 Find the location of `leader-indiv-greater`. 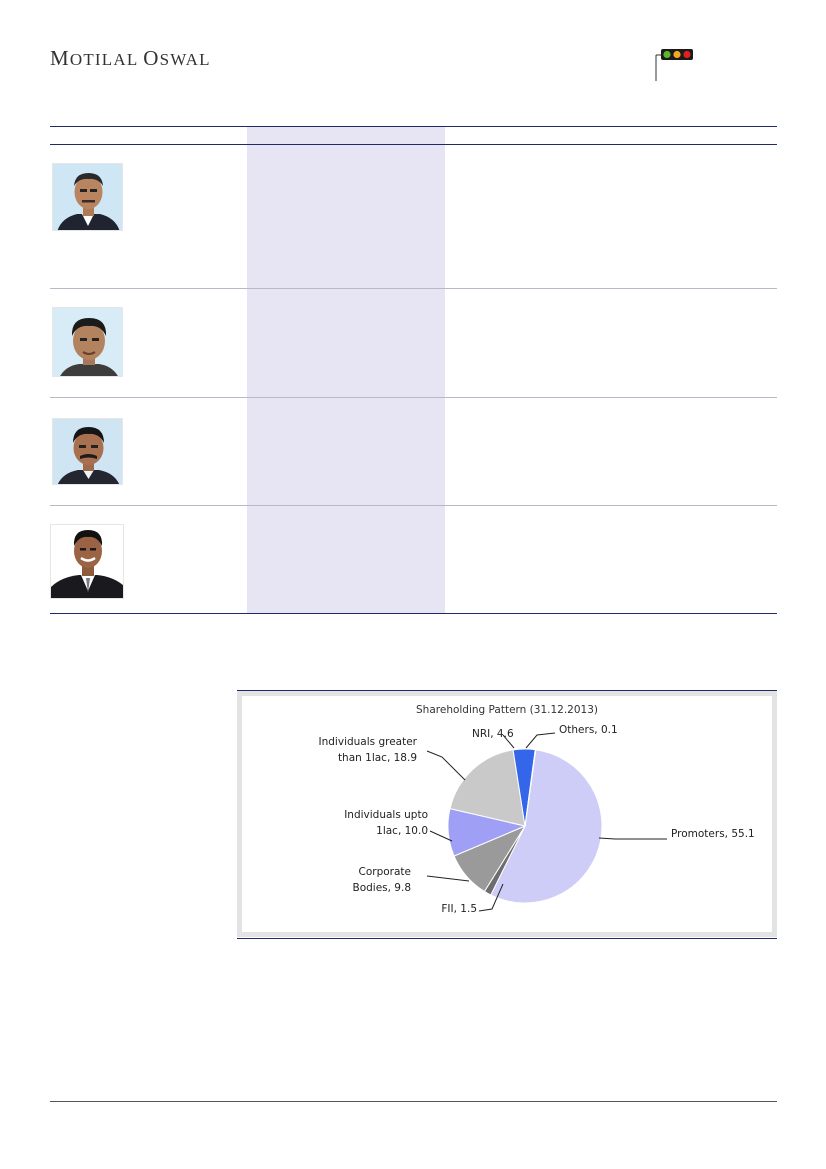

leader-indiv-greater is located at coordinates (446, 765).